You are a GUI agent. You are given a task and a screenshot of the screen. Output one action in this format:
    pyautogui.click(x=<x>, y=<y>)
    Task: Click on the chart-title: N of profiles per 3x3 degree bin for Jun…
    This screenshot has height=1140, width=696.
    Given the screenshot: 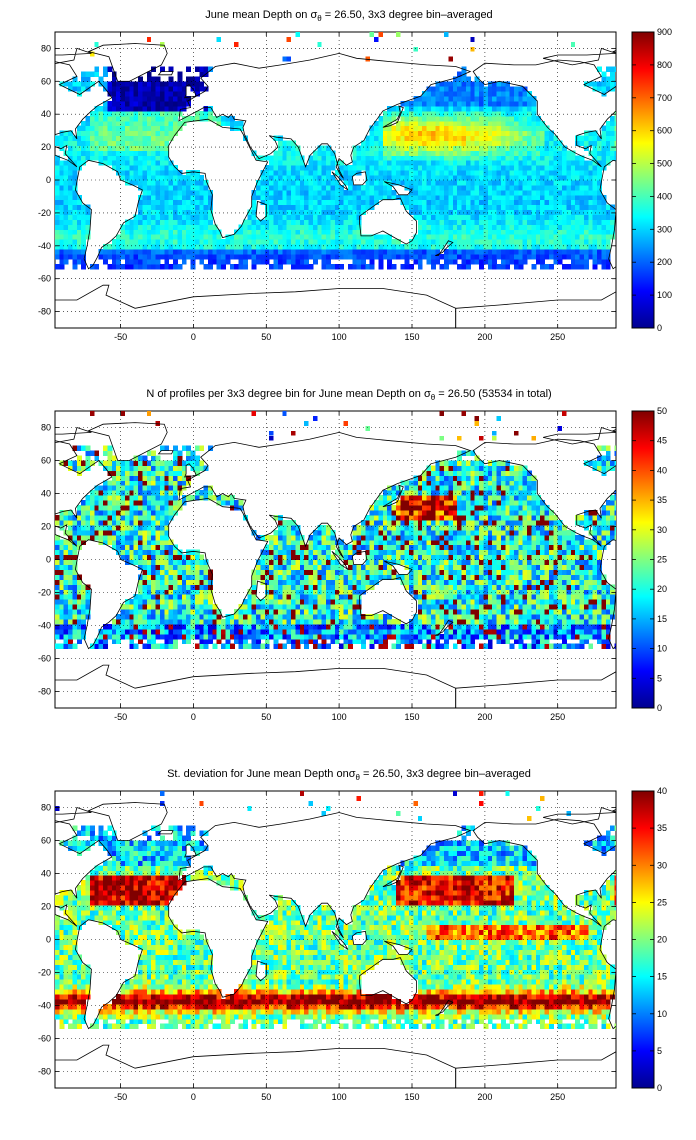 What is the action you would take?
    pyautogui.click(x=348, y=395)
    